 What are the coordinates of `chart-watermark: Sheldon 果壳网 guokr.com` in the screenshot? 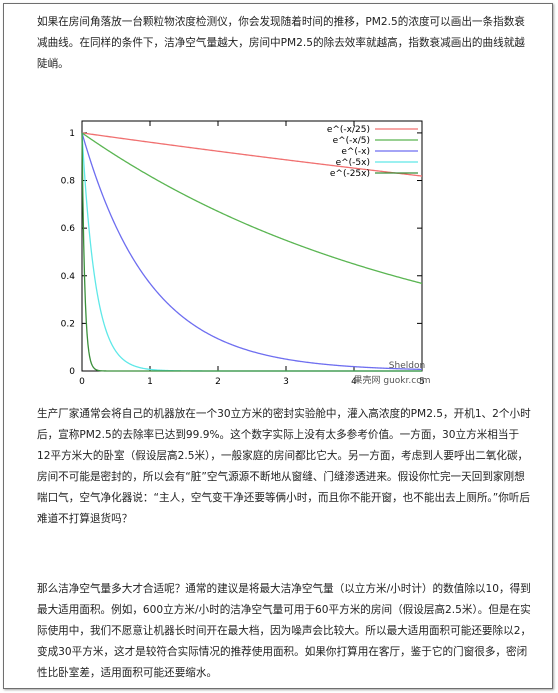 It's located at (392, 373).